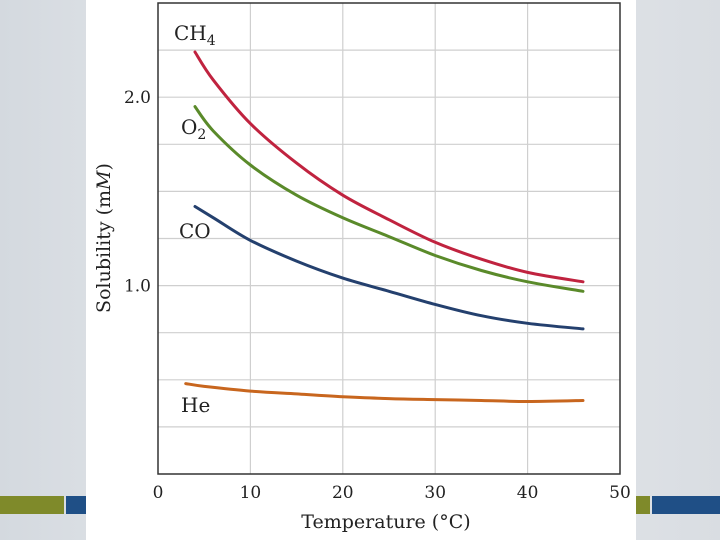  Describe the element at coordinates (104, 166) in the screenshot. I see `y-axis-title-suffix: )` at that location.